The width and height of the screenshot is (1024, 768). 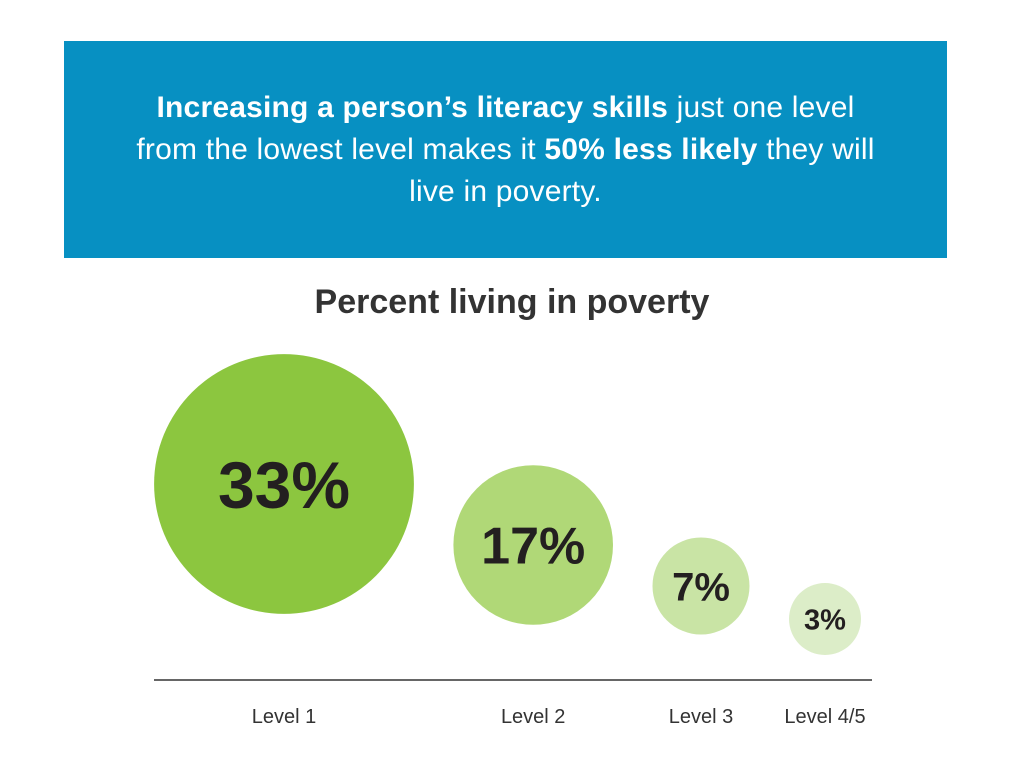 What do you see at coordinates (651, 149) in the screenshot?
I see `headline-emphasis-percent: 50% less likely` at bounding box center [651, 149].